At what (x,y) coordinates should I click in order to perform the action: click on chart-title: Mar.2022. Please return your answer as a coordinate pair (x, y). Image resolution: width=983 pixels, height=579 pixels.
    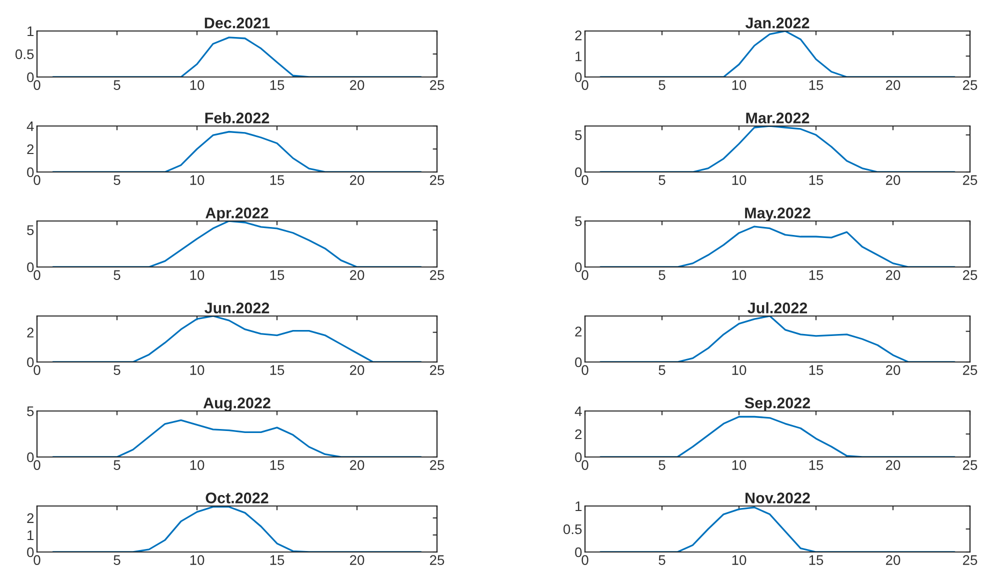
    Looking at the image, I should click on (778, 118).